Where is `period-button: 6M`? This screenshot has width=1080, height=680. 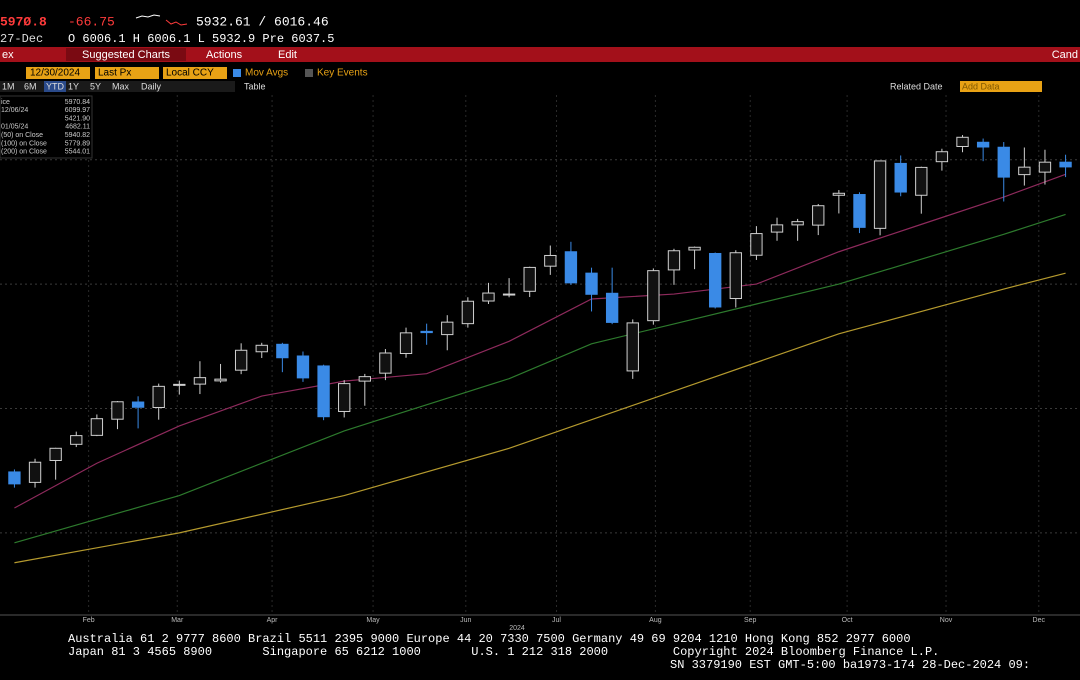 period-button: 6M is located at coordinates (30, 86).